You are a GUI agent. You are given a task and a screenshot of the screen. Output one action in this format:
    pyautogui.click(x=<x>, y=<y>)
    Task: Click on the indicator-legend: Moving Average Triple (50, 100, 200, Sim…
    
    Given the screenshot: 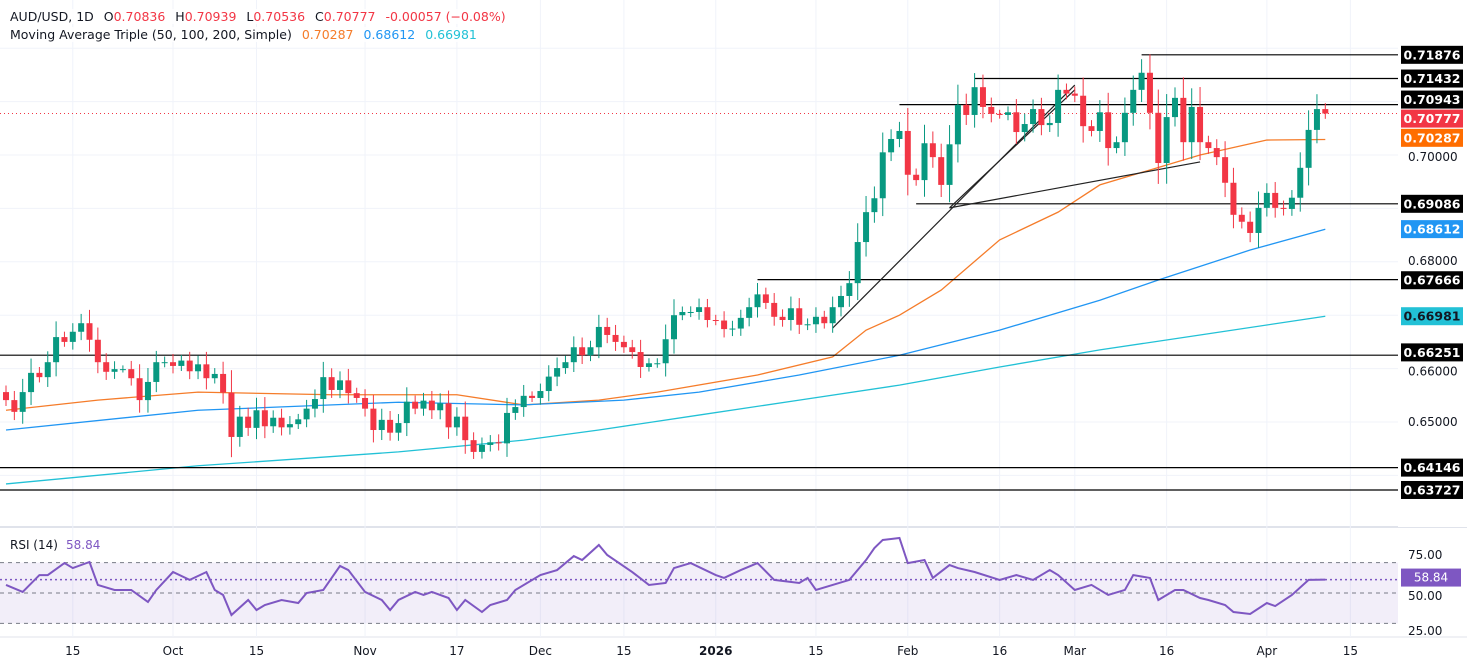 What is the action you would take?
    pyautogui.click(x=246, y=34)
    